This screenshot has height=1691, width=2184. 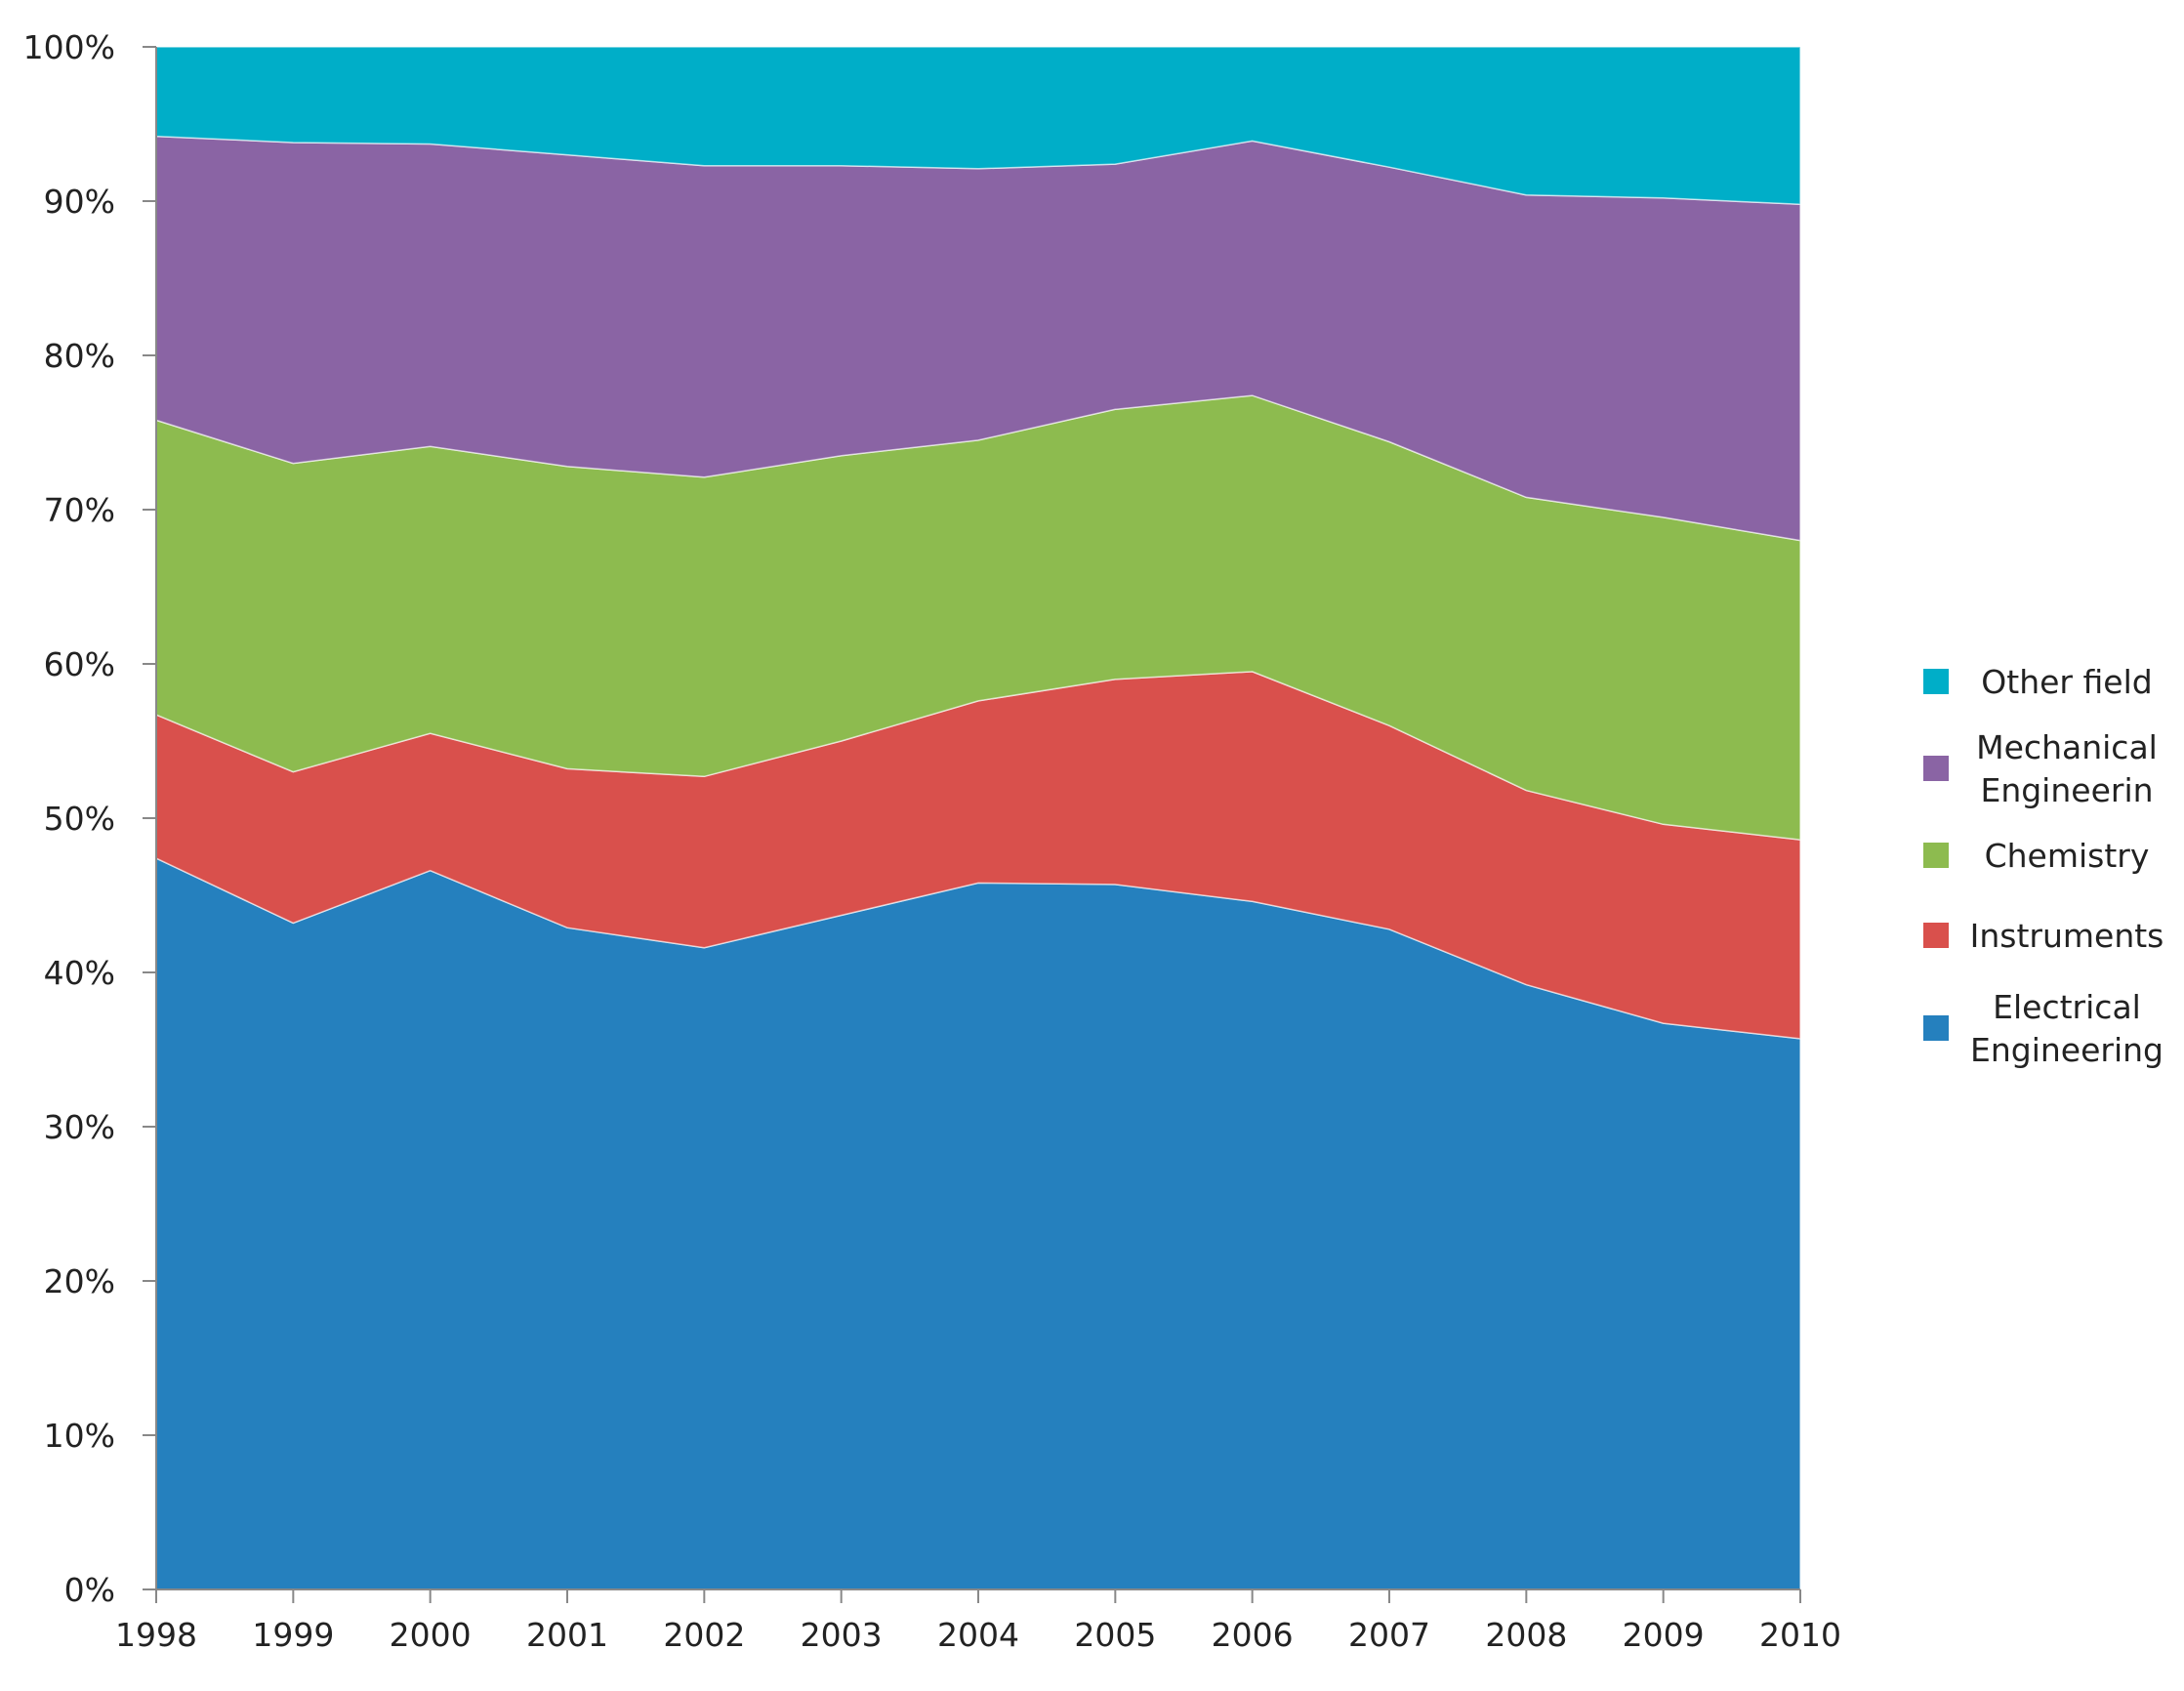 What do you see at coordinates (79, 1127) in the screenshot?
I see `y-tick-label: 30%` at bounding box center [79, 1127].